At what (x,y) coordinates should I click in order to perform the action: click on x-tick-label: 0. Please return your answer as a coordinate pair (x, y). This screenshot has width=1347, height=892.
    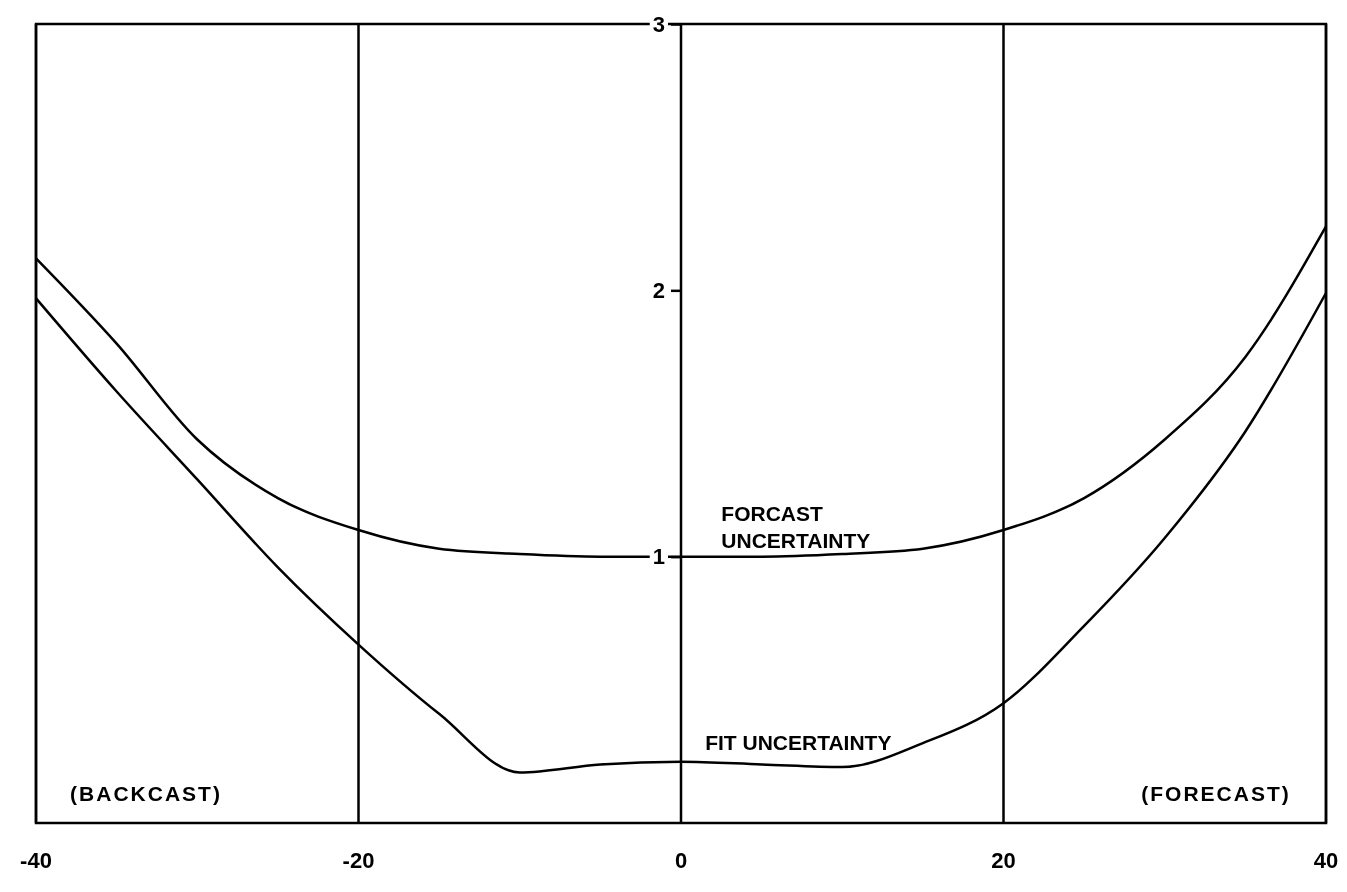
    Looking at the image, I should click on (681, 860).